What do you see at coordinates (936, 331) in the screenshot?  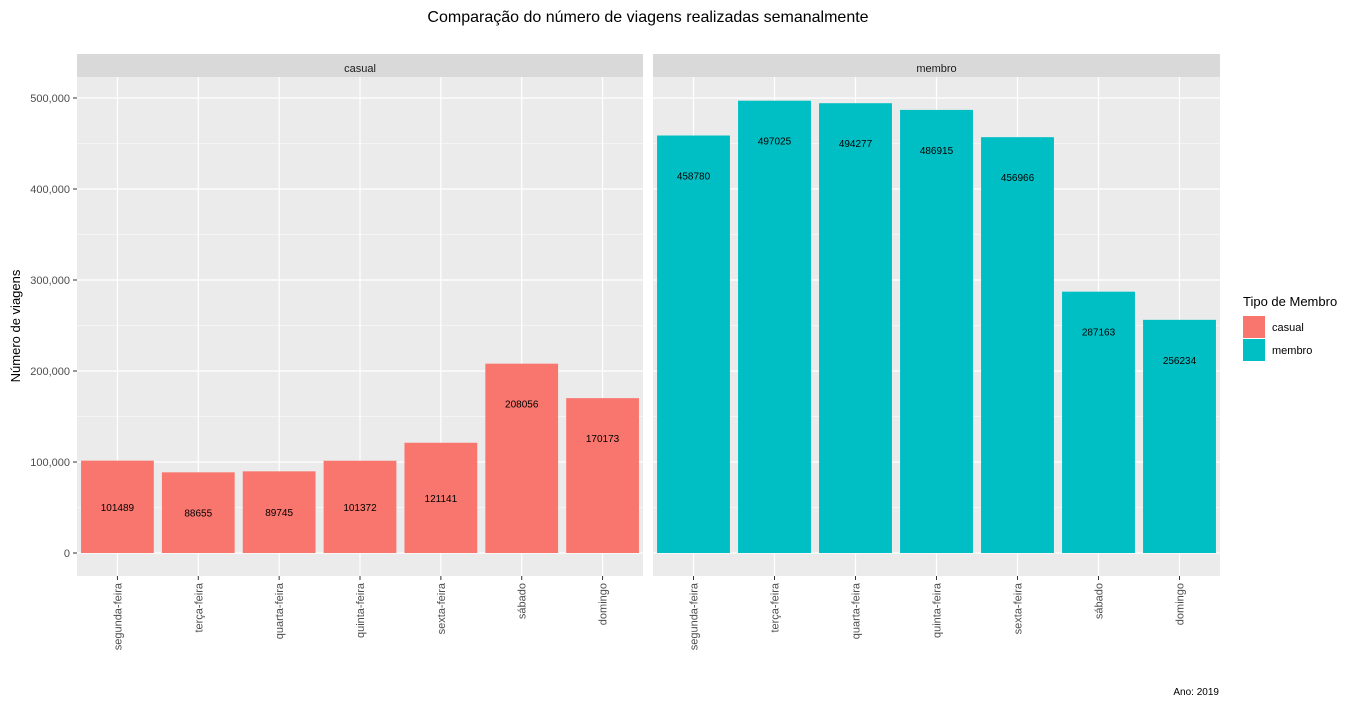 I see `bar-membro-quinta-feira` at bounding box center [936, 331].